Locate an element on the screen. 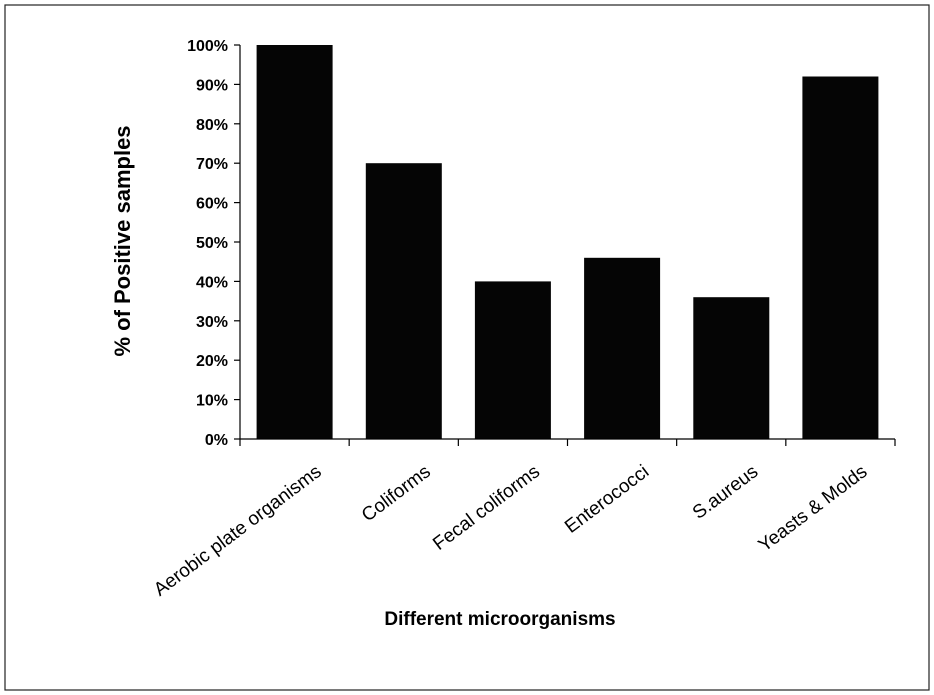  y-tick-label: 10% is located at coordinates (212, 401).